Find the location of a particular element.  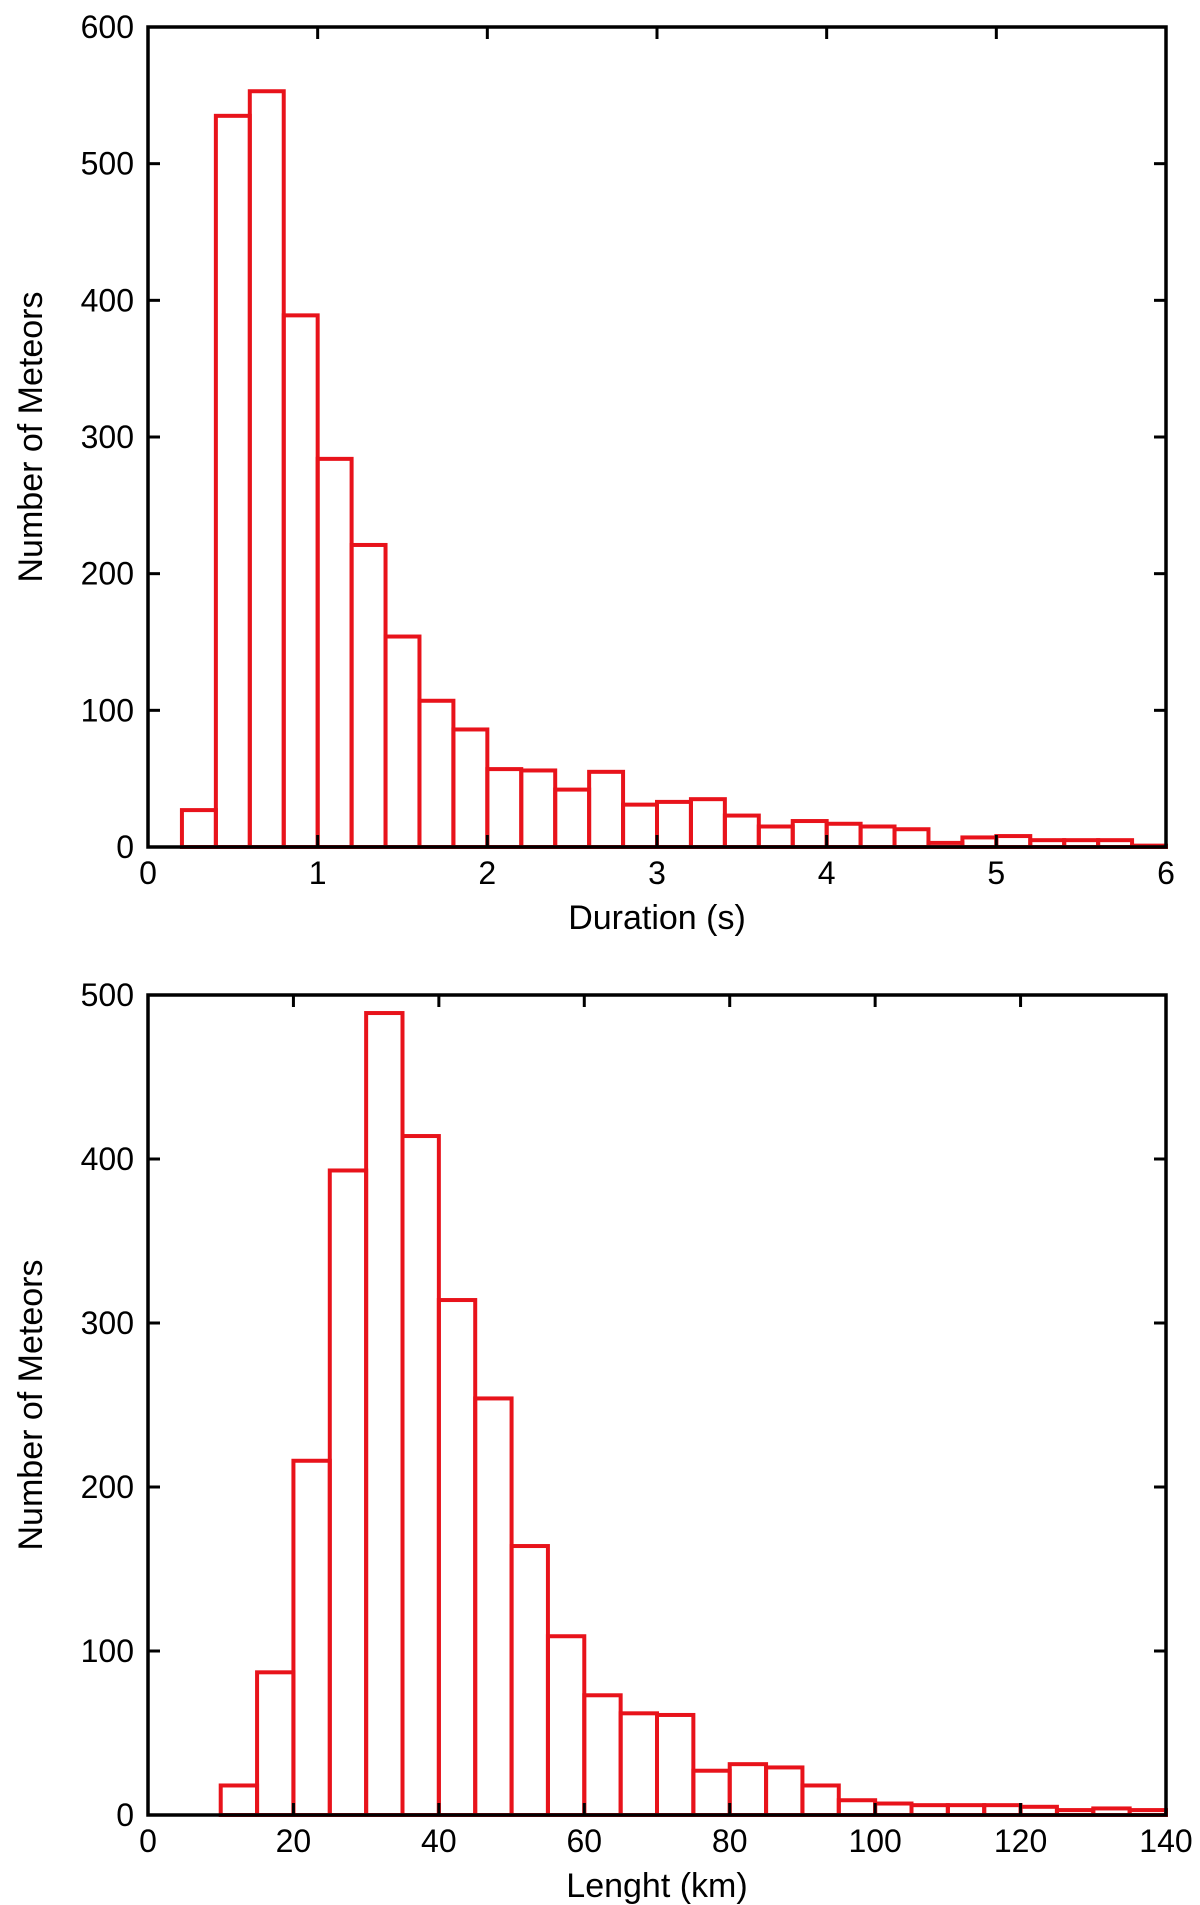

x-tick-label: 3 is located at coordinates (657, 873).